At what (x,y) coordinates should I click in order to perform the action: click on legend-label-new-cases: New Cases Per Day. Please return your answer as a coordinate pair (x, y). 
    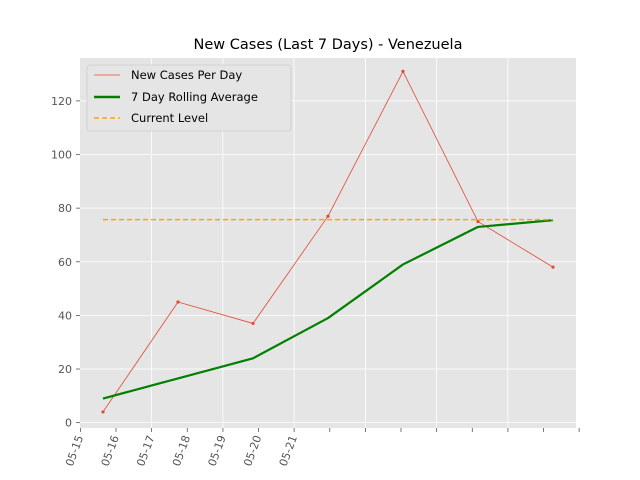
    Looking at the image, I should click on (186, 75).